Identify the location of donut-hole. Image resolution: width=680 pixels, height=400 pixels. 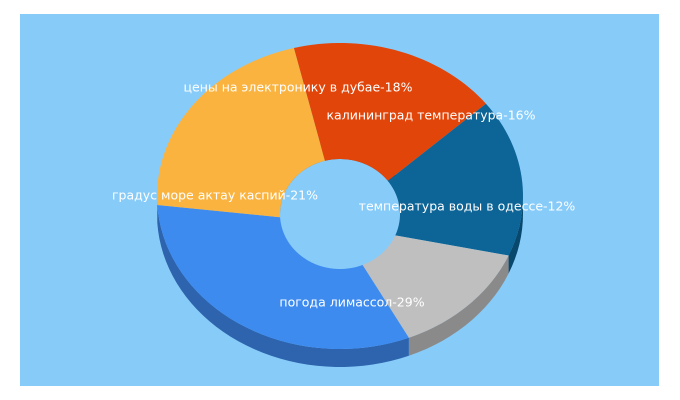
(340, 214).